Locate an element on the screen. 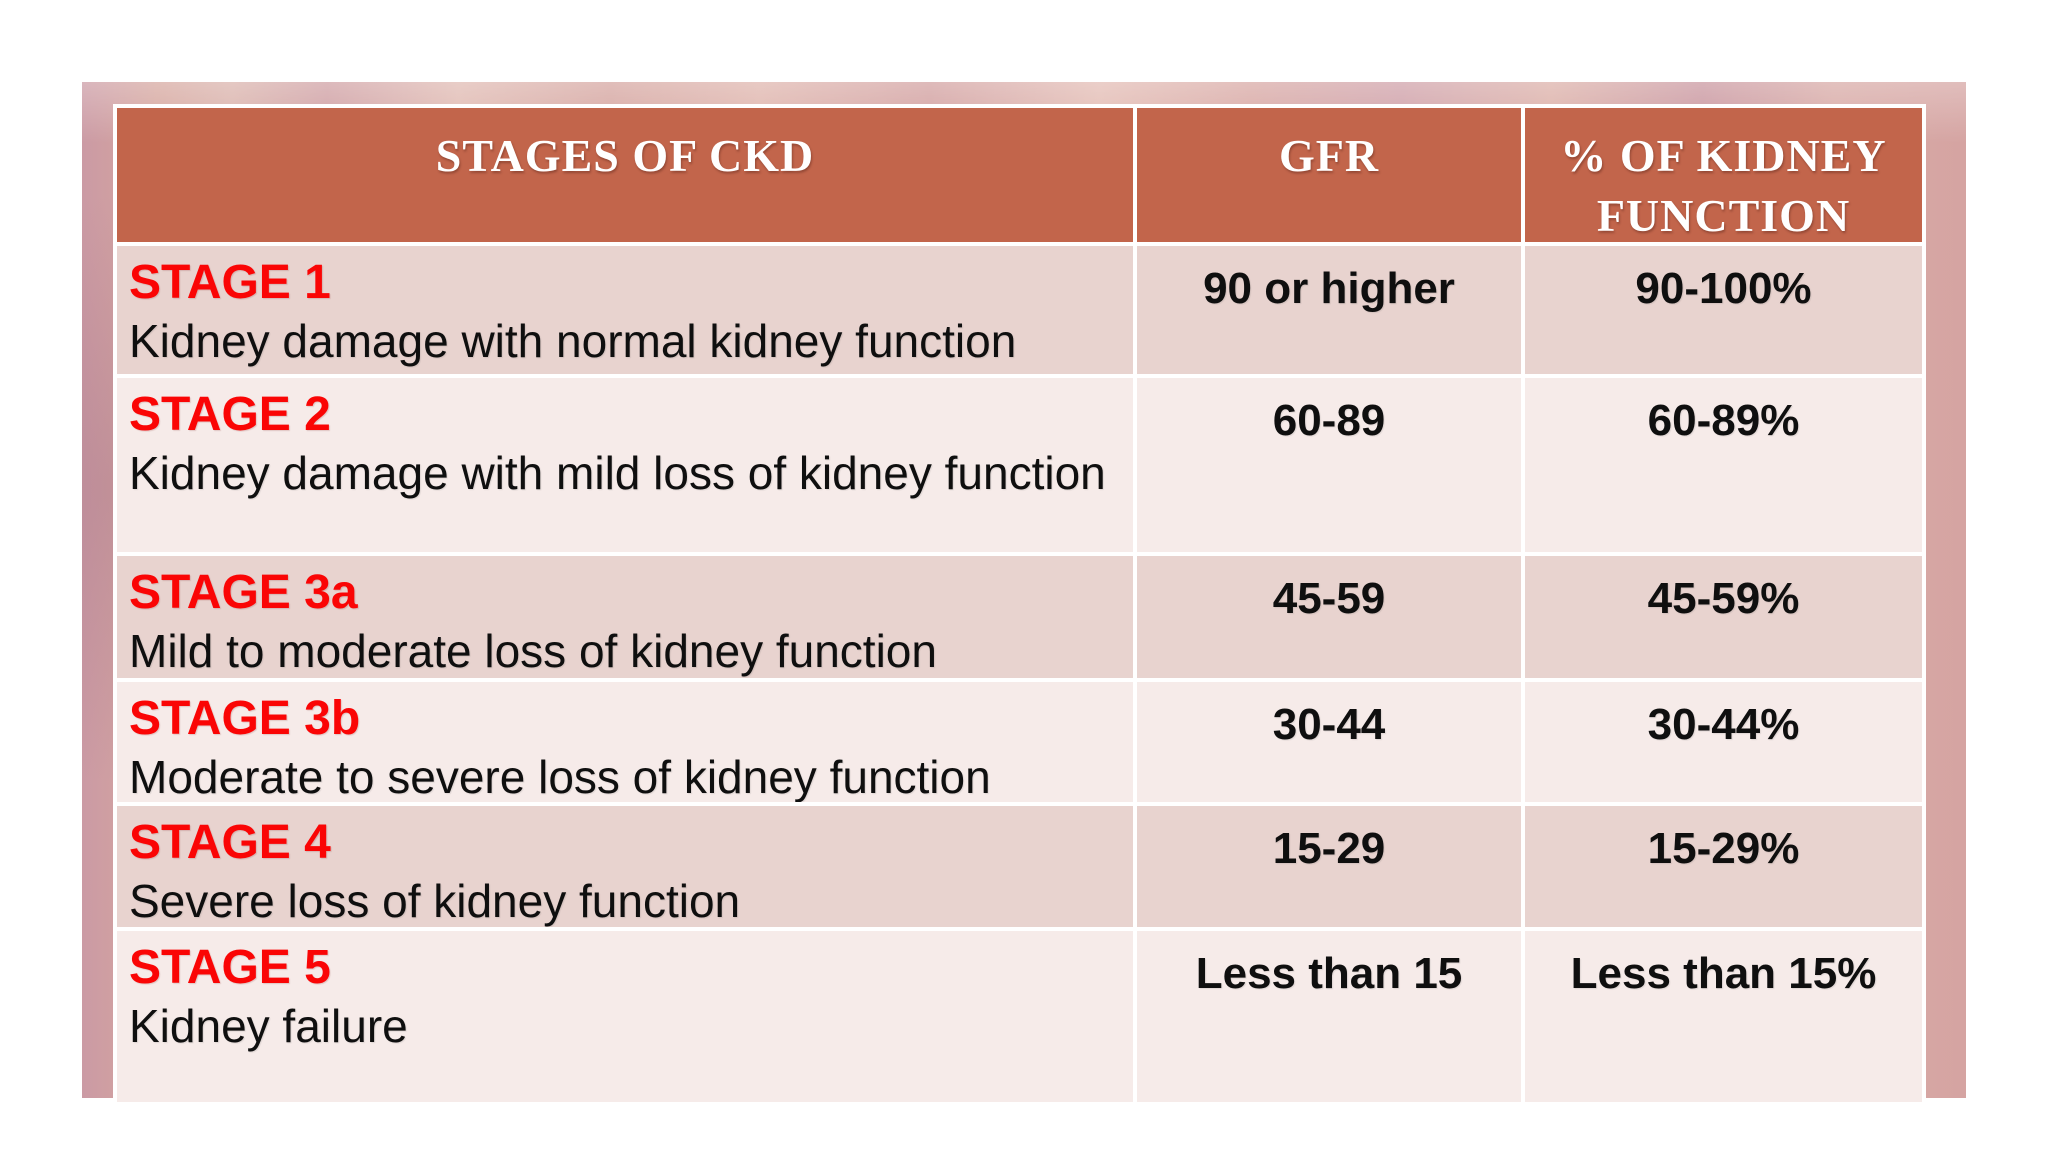 The image size is (2048, 1152). stage-label: STAGE 4 is located at coordinates (230, 842).